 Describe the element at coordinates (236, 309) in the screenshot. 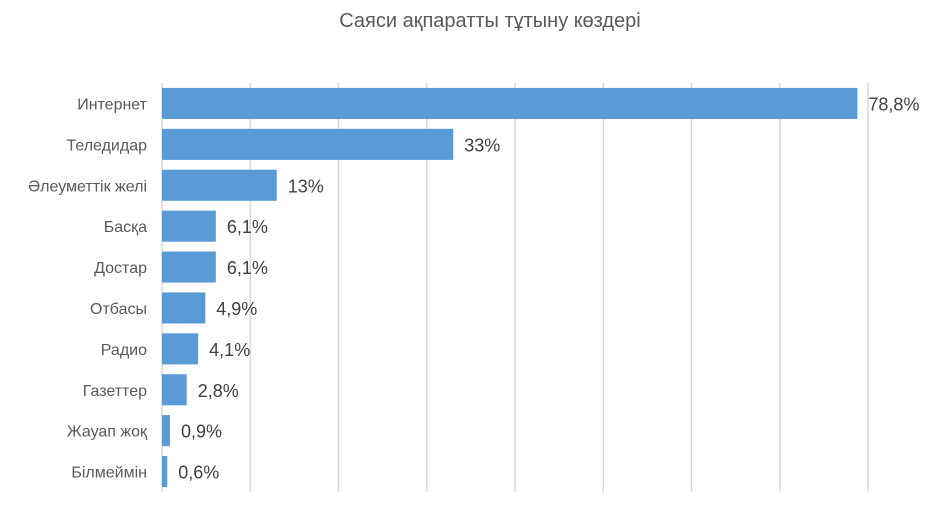

I see `data-label: 4,9%` at that location.